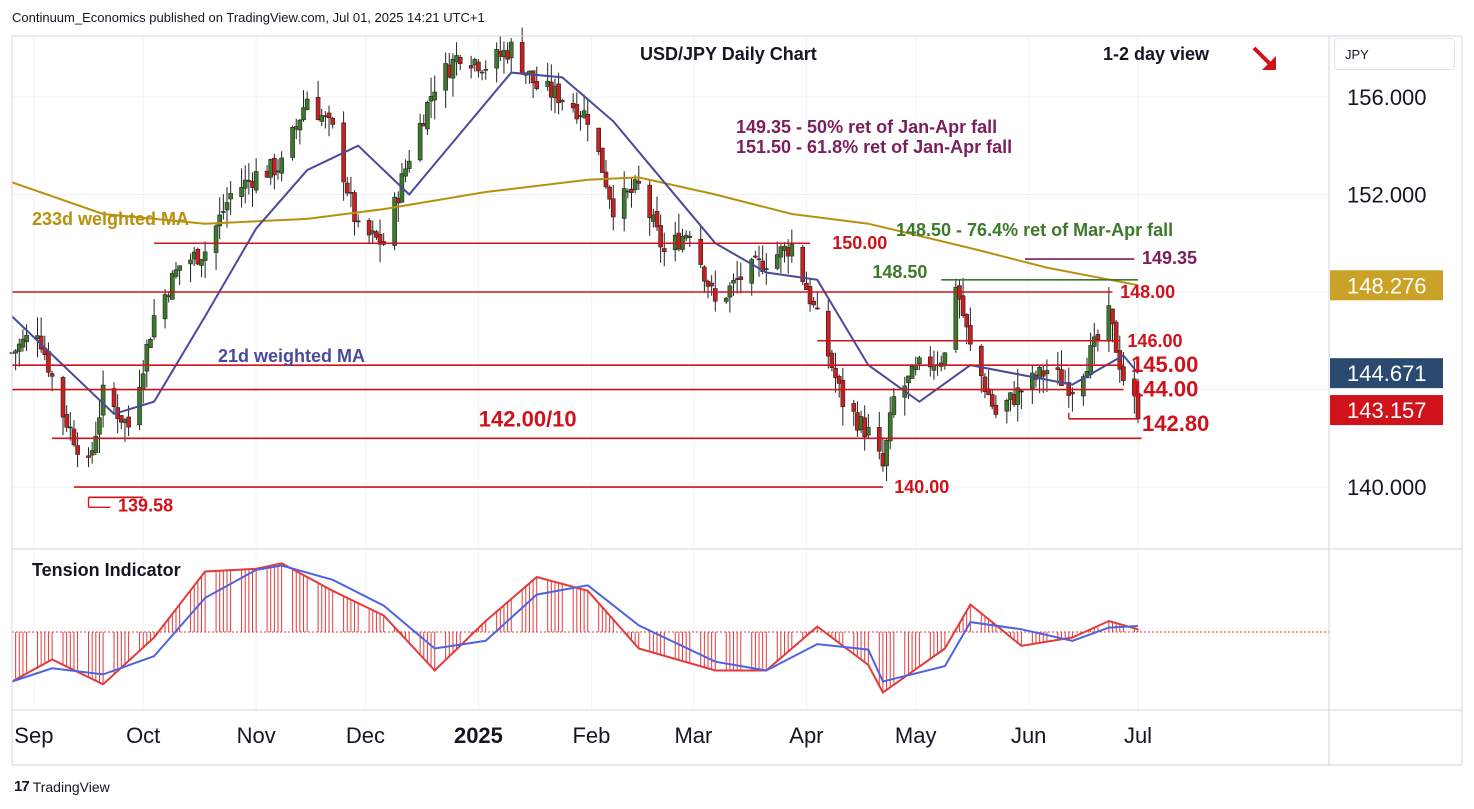  What do you see at coordinates (478, 735) in the screenshot?
I see `time-label: 2025` at bounding box center [478, 735].